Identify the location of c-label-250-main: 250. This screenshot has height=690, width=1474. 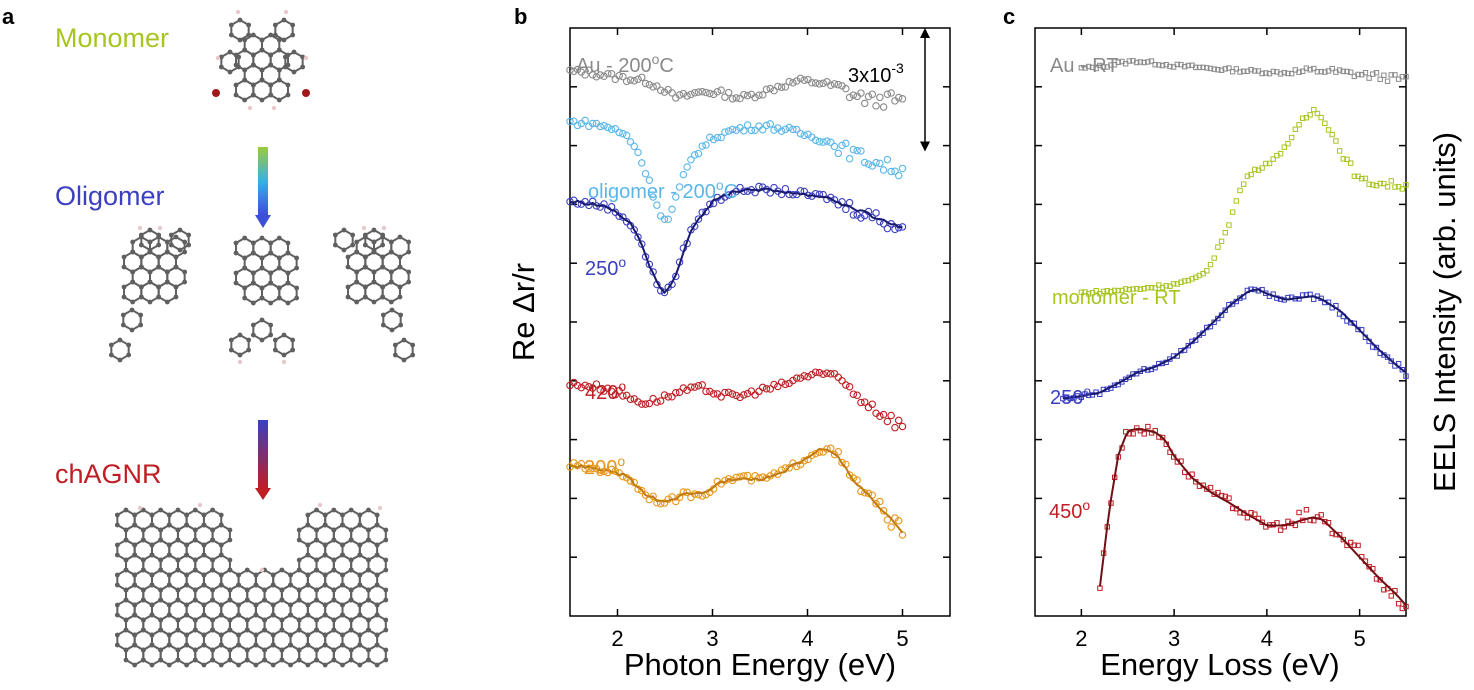
(1066, 398).